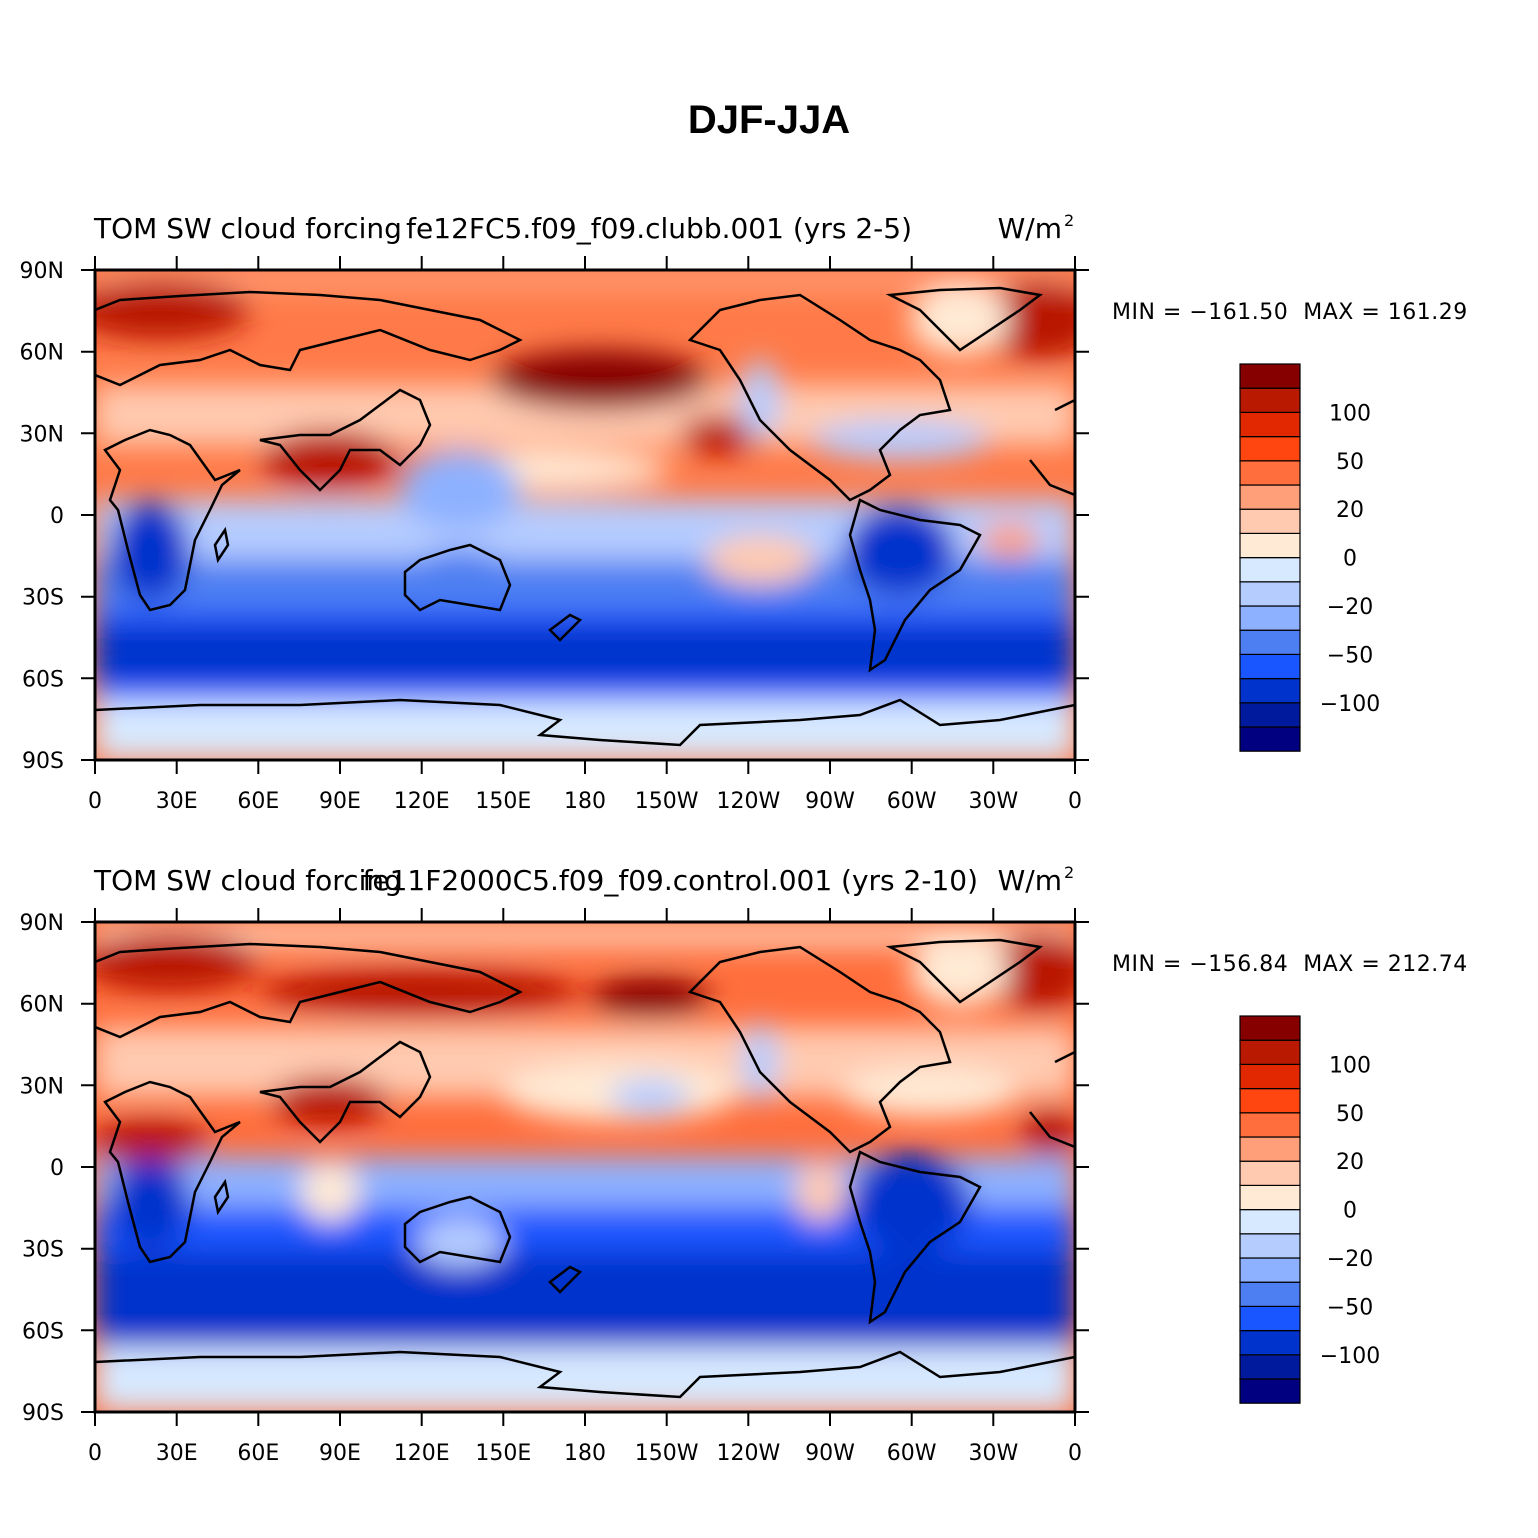 This screenshot has height=1538, width=1538. I want to click on lon-tick-label: 30W, so click(993, 1453).